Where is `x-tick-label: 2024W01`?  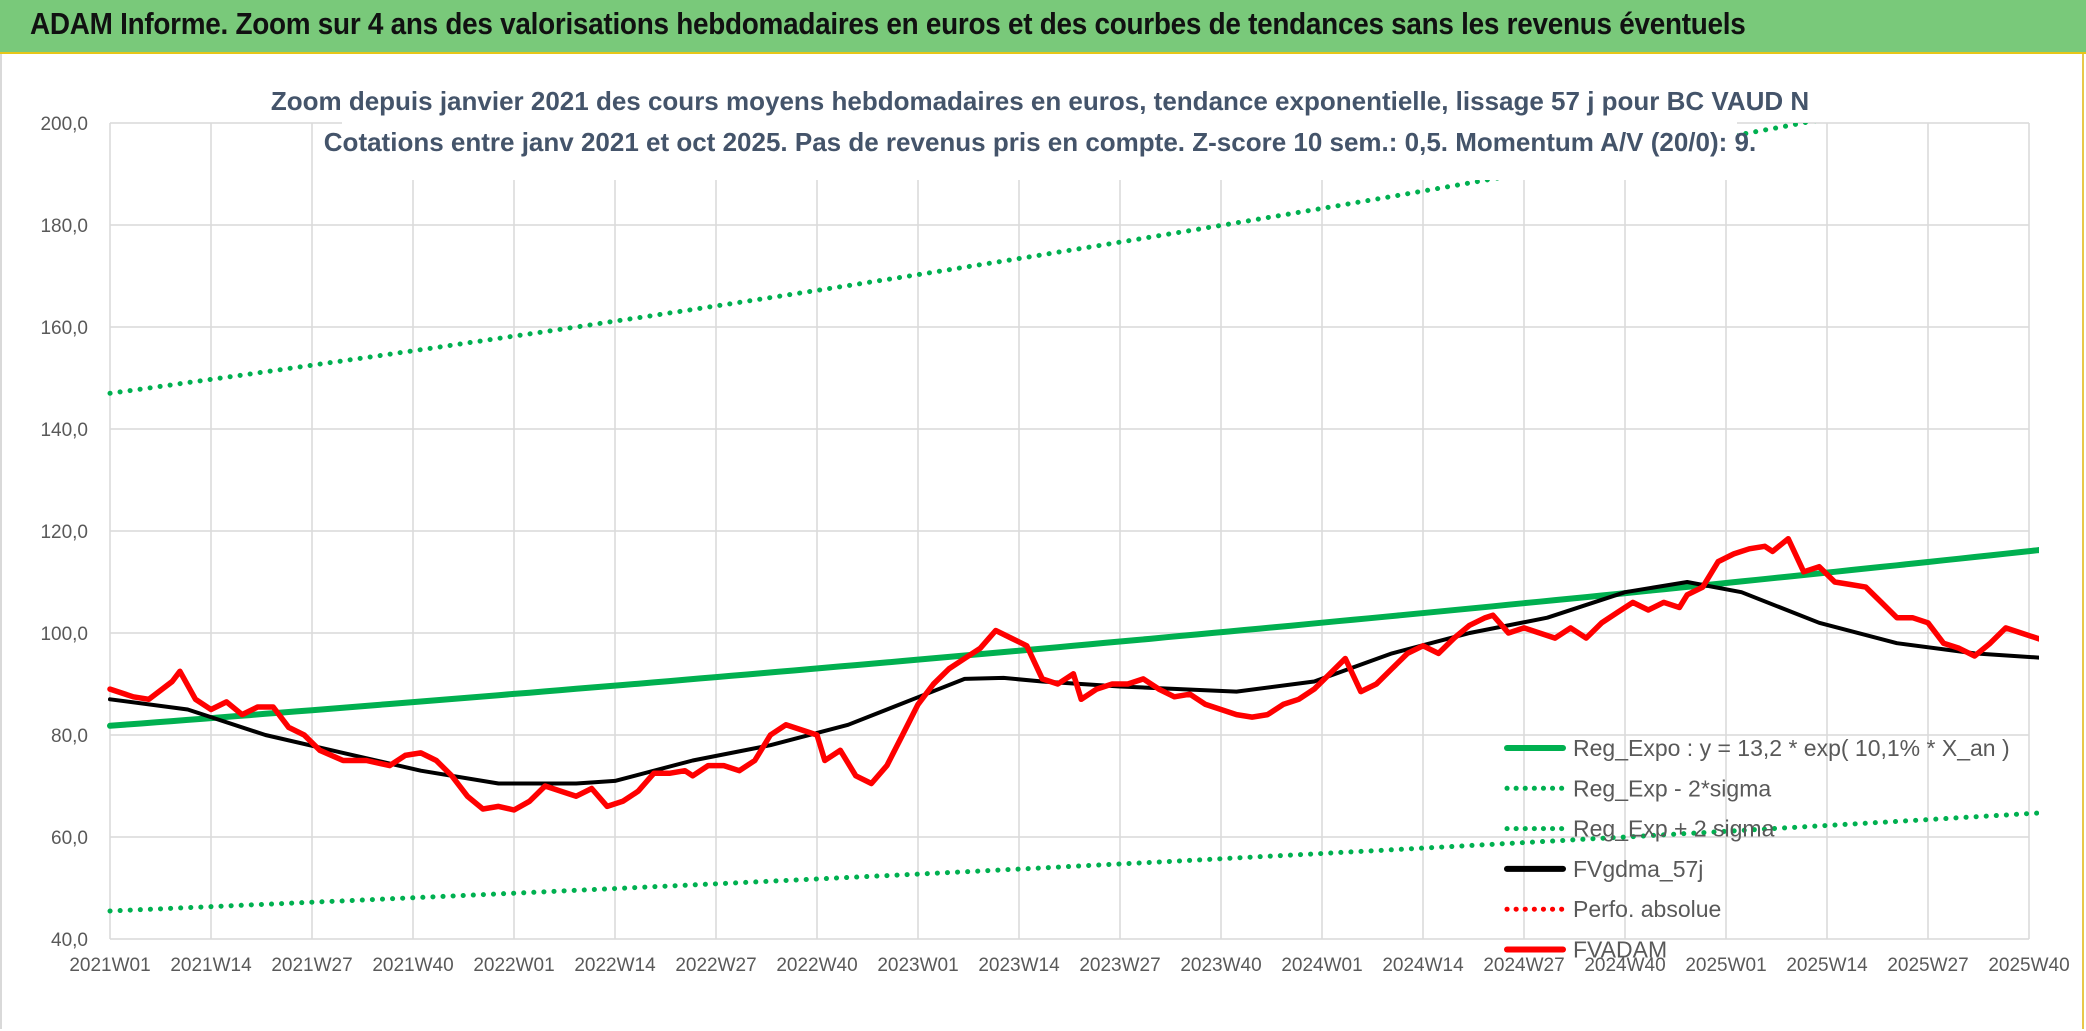 x-tick-label: 2024W01 is located at coordinates (1321, 965).